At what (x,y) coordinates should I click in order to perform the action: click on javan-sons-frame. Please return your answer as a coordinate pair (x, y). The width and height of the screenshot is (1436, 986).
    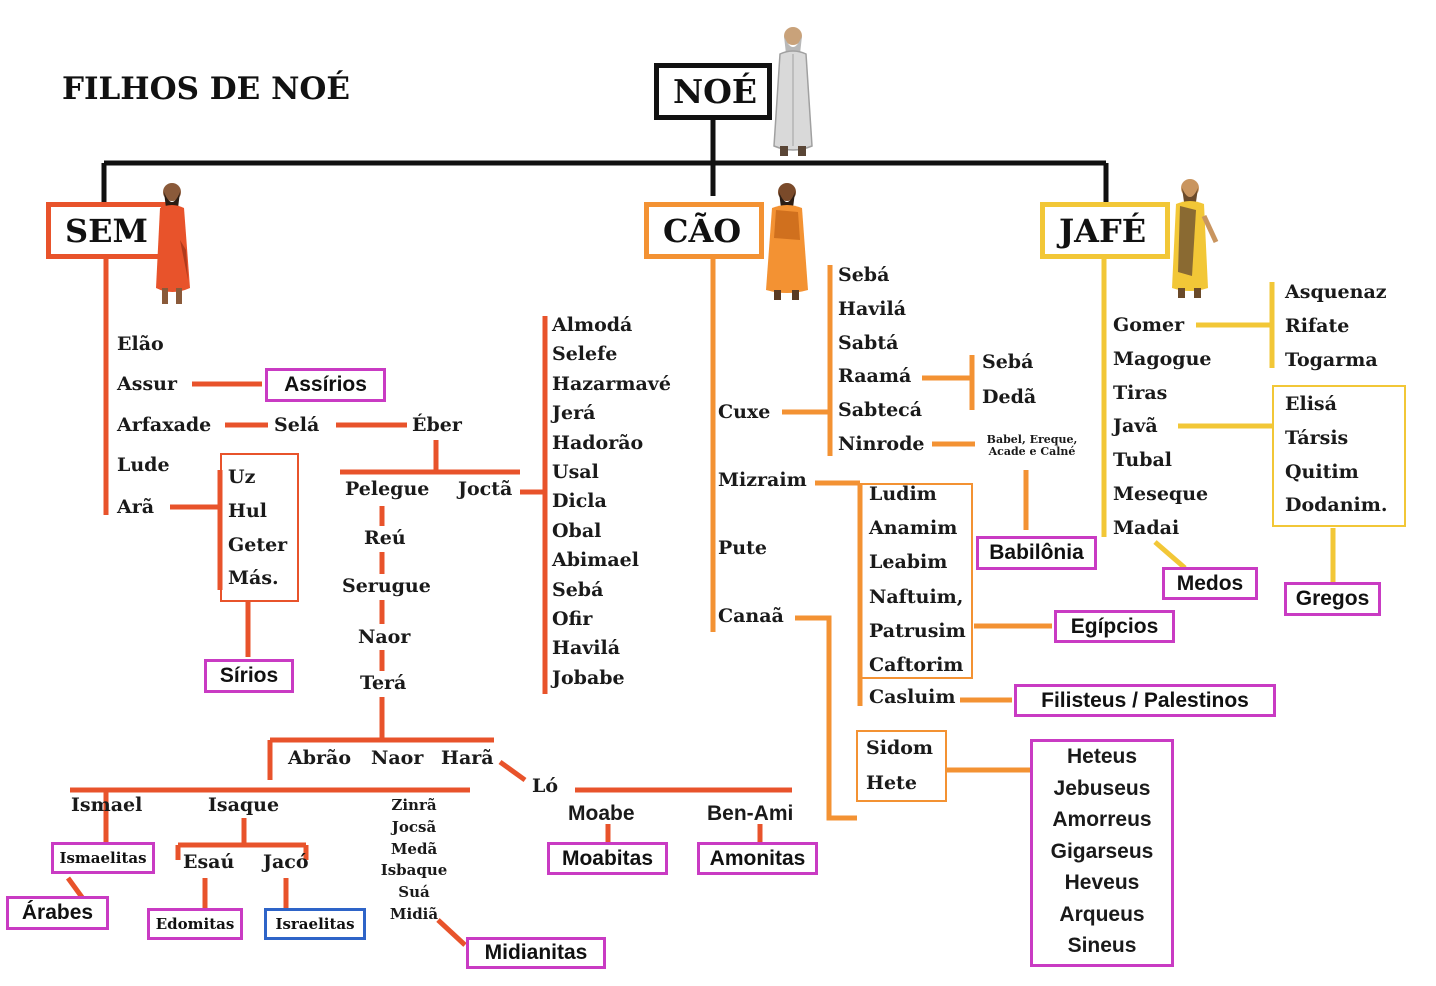
    Looking at the image, I should click on (1339, 456).